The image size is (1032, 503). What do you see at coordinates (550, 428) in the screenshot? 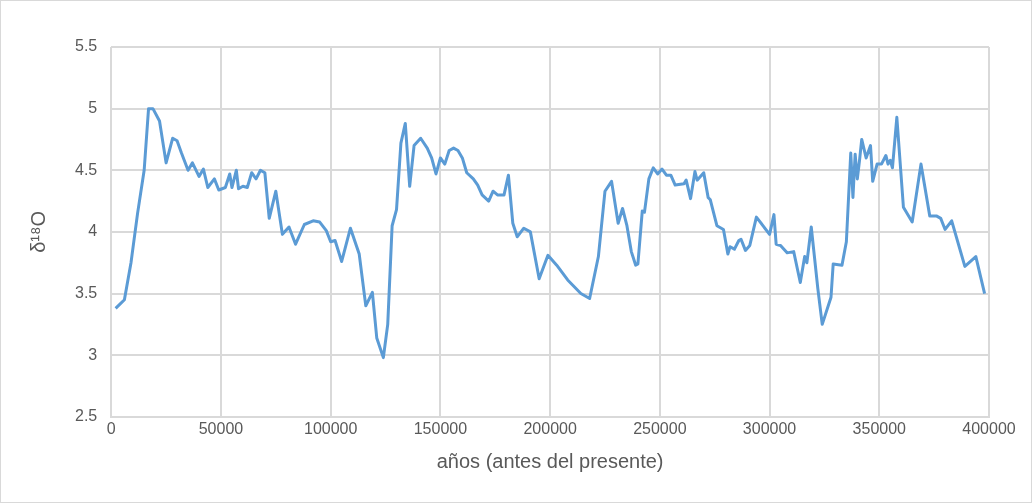
I see `x-tick-label: 200000` at bounding box center [550, 428].